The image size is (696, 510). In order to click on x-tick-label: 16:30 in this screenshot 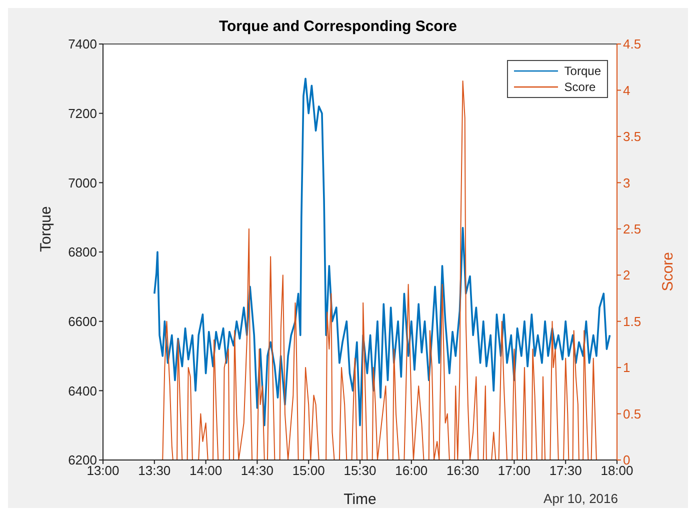, I will do `click(463, 470)`.